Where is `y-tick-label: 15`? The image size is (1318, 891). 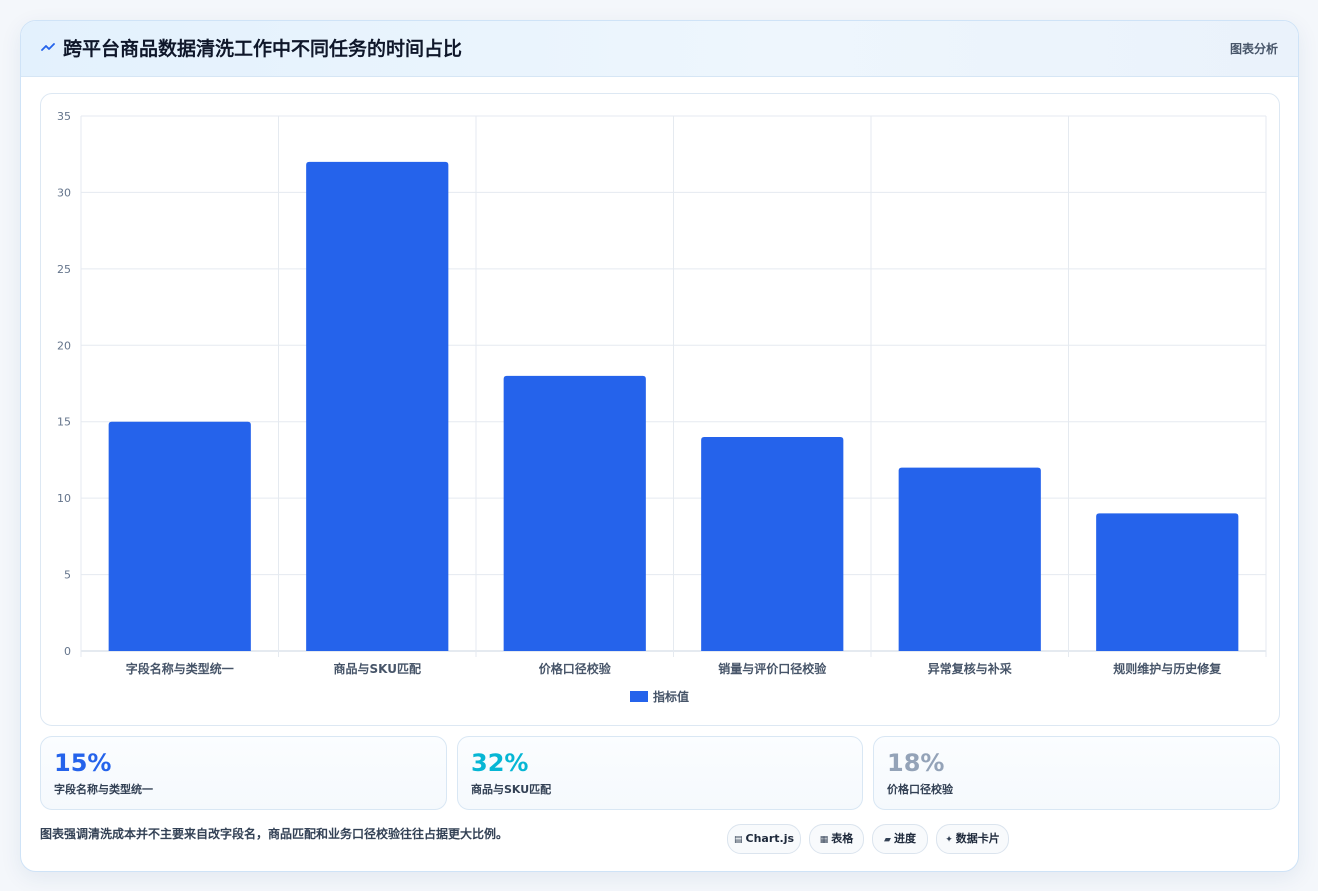
y-tick-label: 15 is located at coordinates (64, 422).